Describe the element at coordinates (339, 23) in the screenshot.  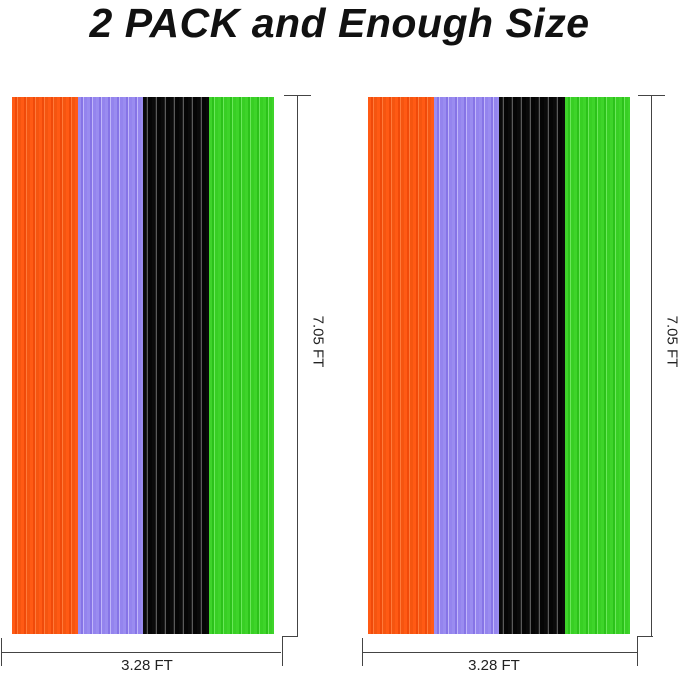
I see `headline: 2 PACK and Enough Size` at that location.